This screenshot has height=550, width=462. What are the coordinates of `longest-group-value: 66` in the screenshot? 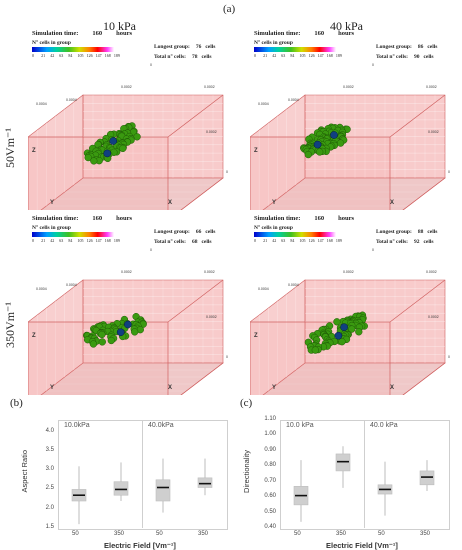 It's located at (198, 232).